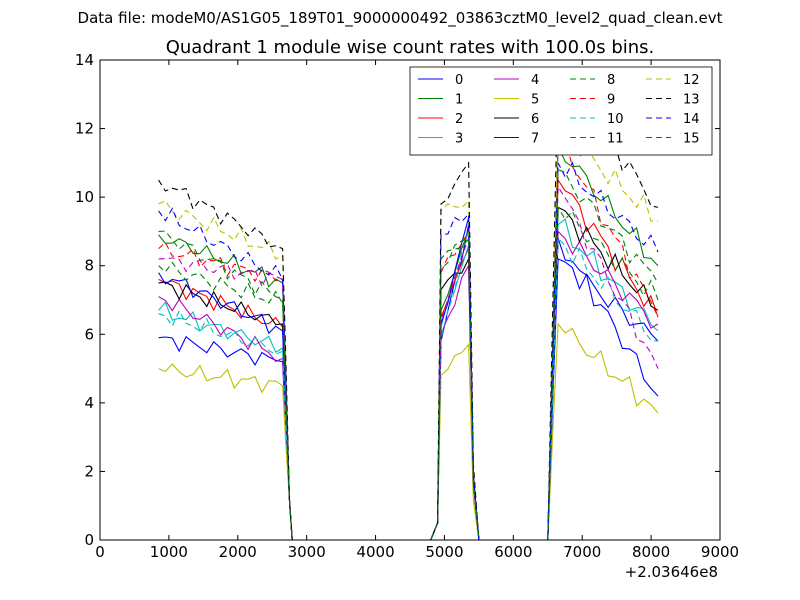 This screenshot has height=600, width=800. Describe the element at coordinates (691, 100) in the screenshot. I see `legend-label-13: 13` at that location.